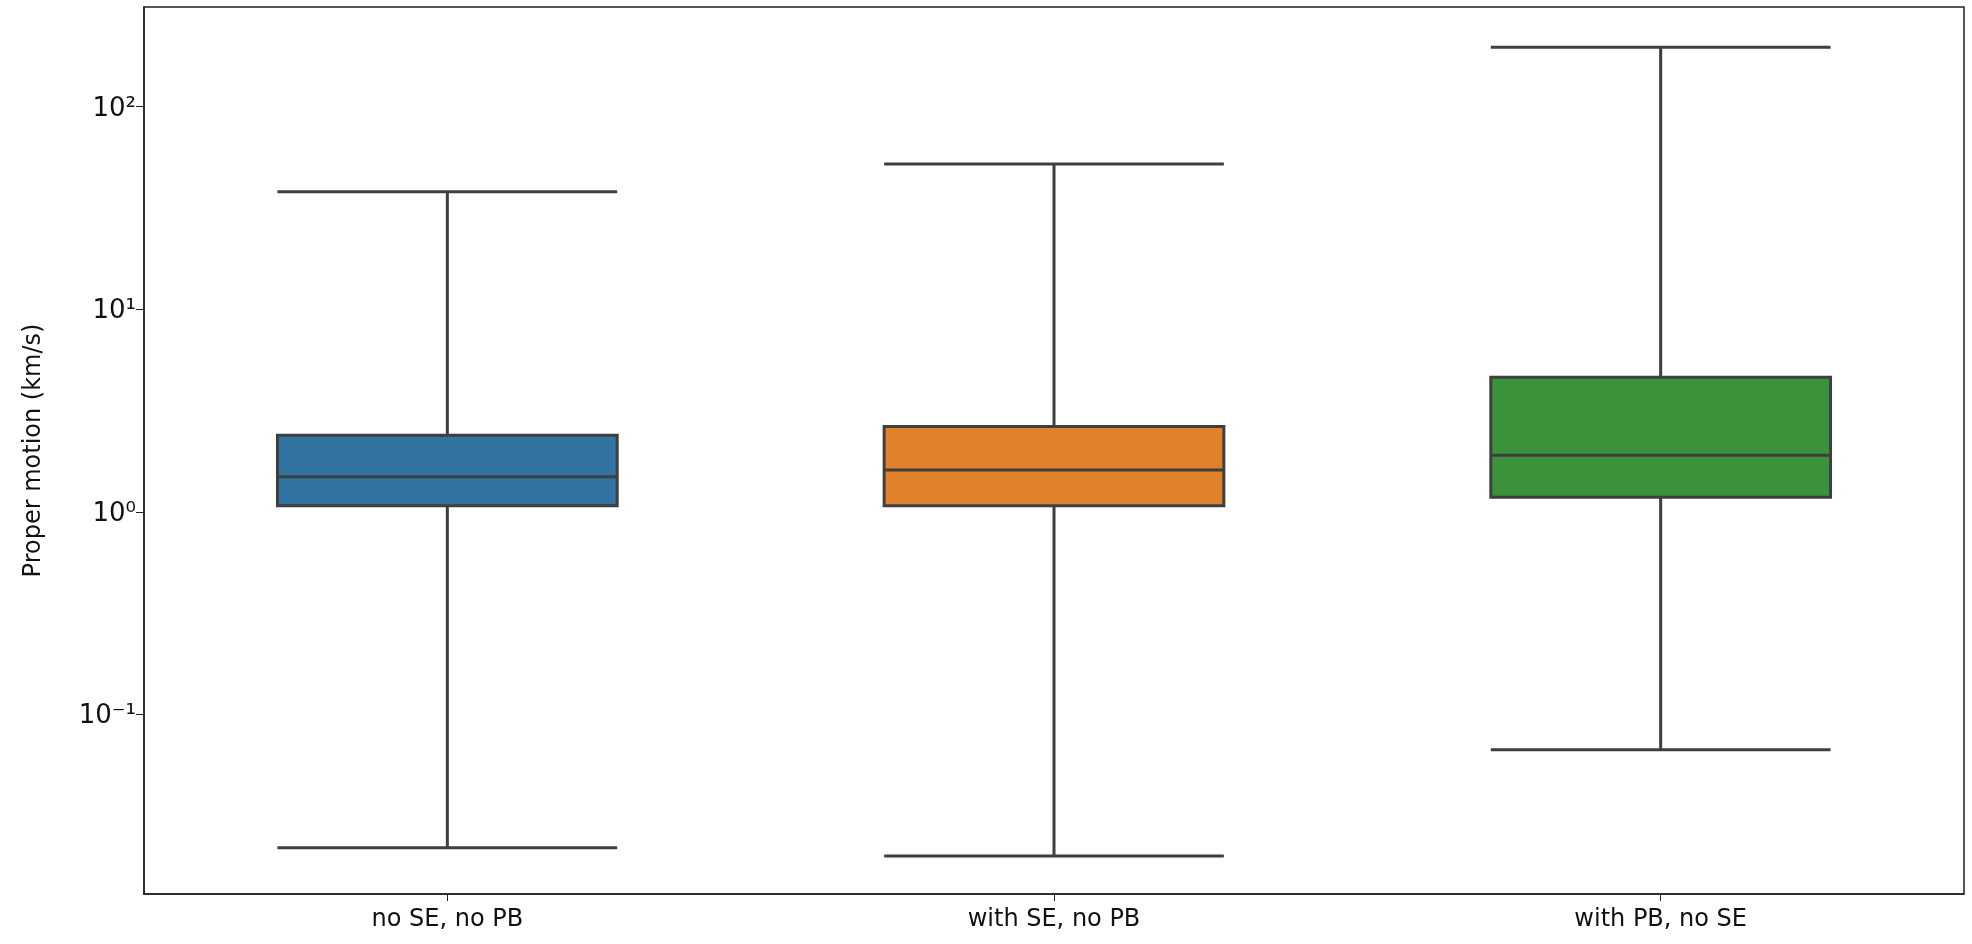 This screenshot has height=944, width=1972. I want to click on x-tick-label: with SE, no PB, so click(1054, 918).